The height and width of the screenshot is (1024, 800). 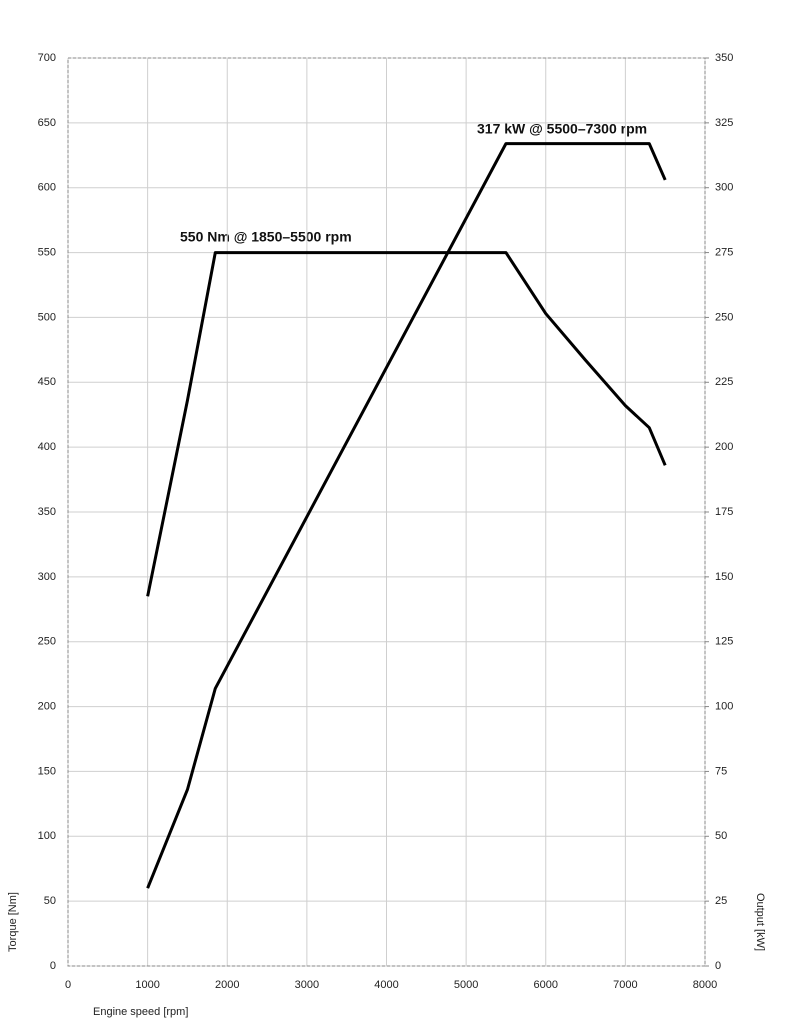 I want to click on x-tick-label: 4000, so click(x=386, y=985).